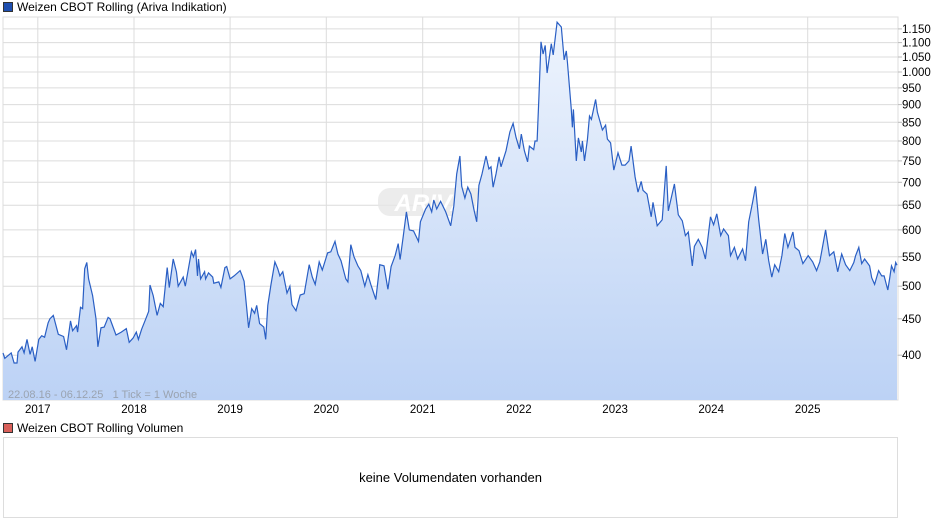  I want to click on y-tick-label: 550, so click(911, 258).